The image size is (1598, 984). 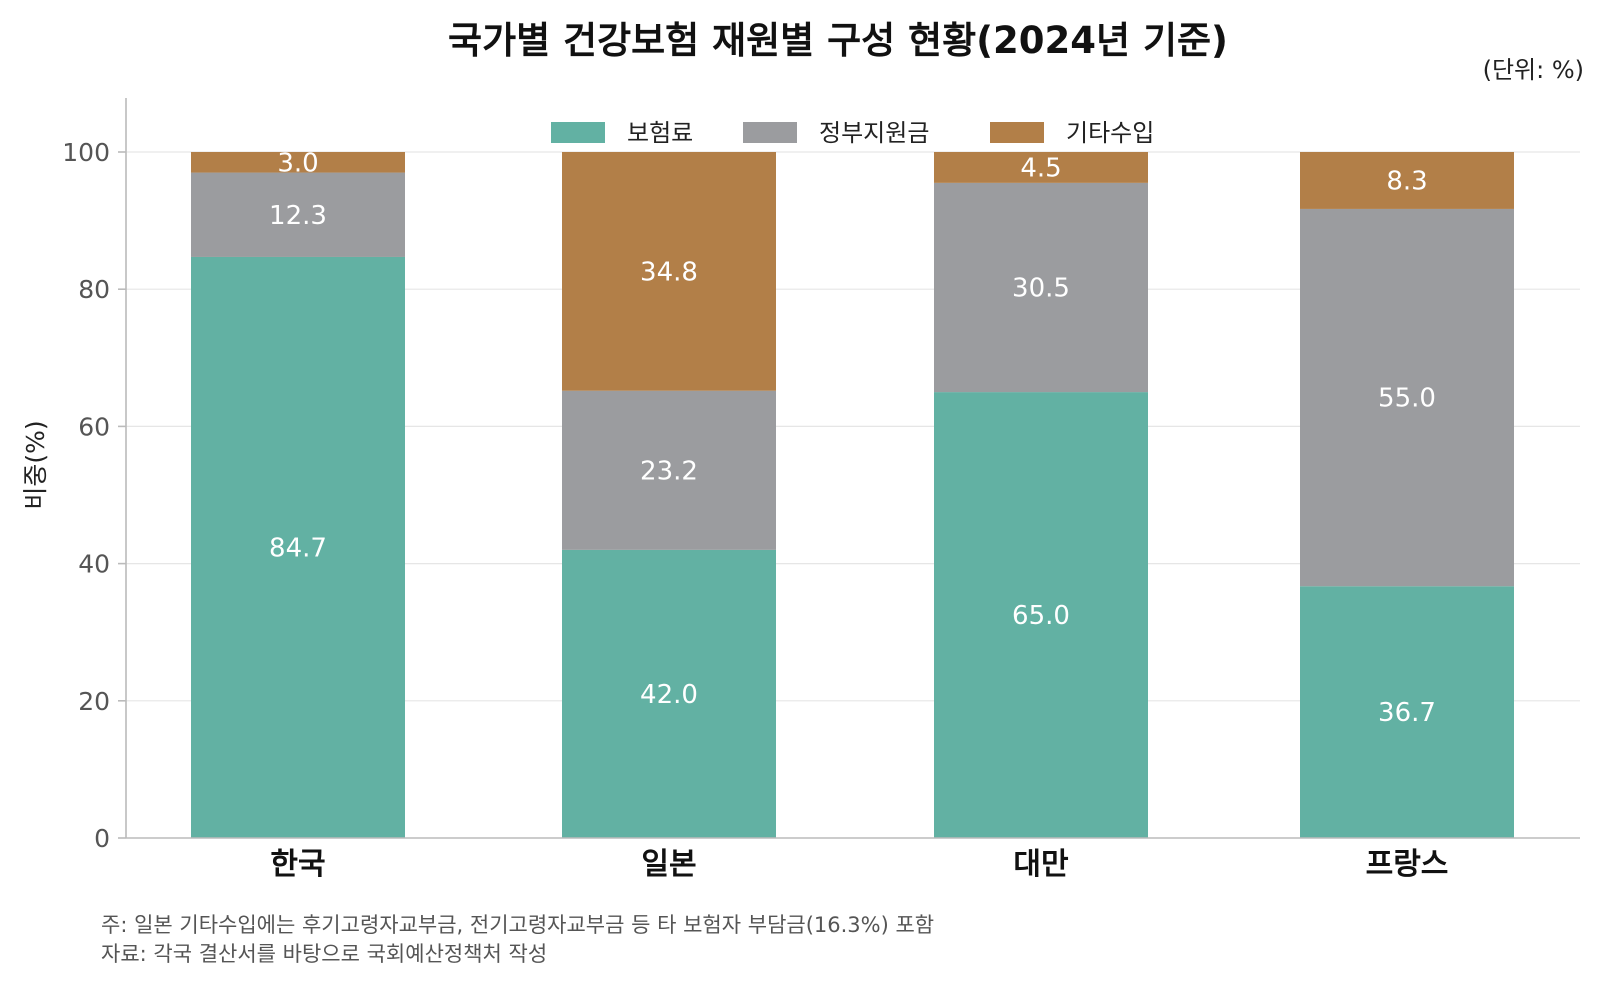 I want to click on data-label: 34.8, so click(x=669, y=272).